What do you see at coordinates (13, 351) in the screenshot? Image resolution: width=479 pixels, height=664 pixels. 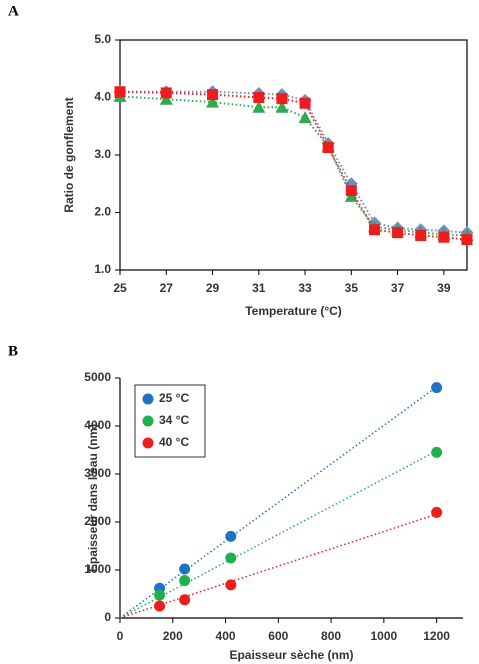 I see `panel-label: B` at bounding box center [13, 351].